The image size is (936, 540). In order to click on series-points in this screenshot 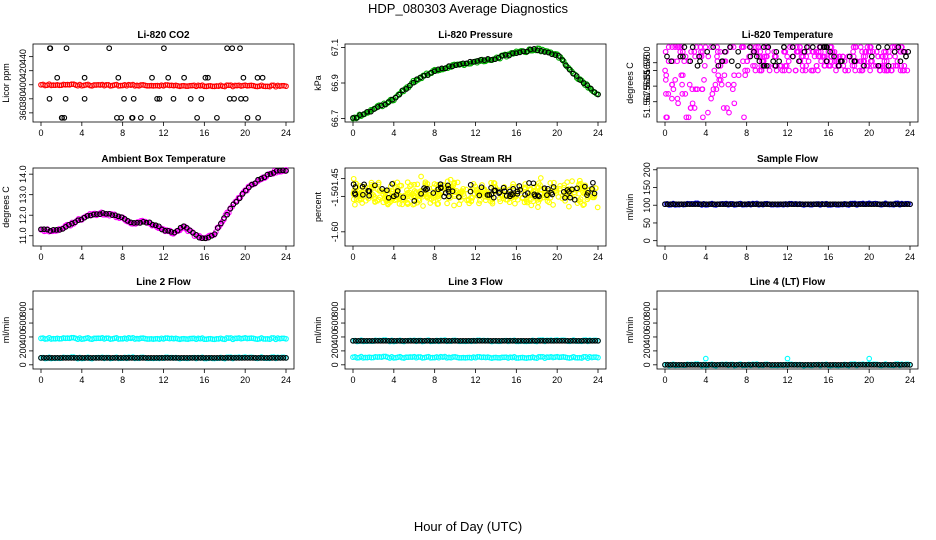, I will do `click(475, 83)`.